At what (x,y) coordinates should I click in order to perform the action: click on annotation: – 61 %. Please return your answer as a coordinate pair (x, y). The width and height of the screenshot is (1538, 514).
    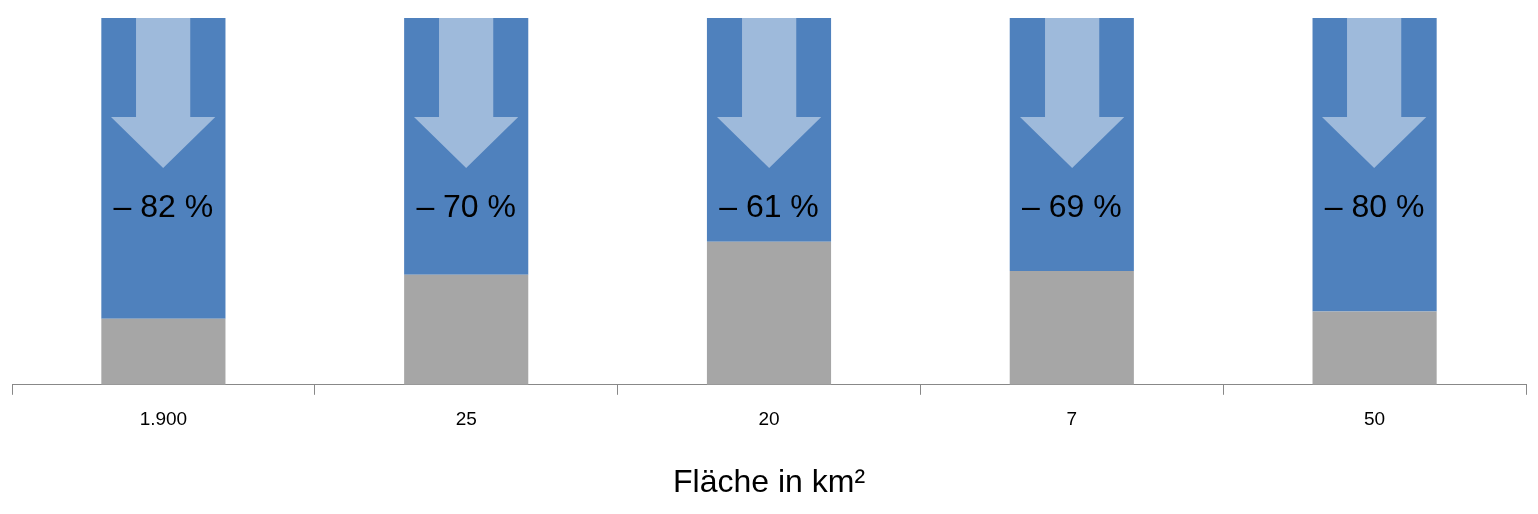
    Looking at the image, I should click on (769, 205).